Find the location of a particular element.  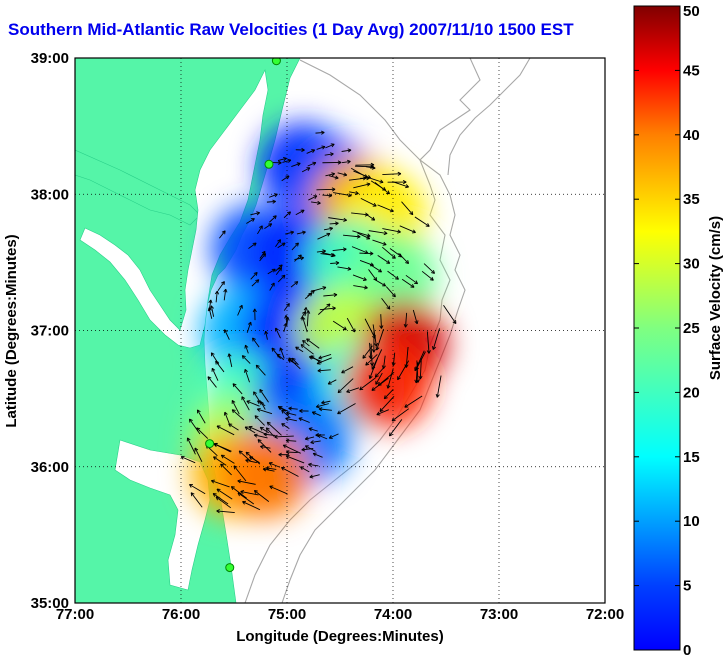

colorbar-tick-label-8: 40 is located at coordinates (691, 135).